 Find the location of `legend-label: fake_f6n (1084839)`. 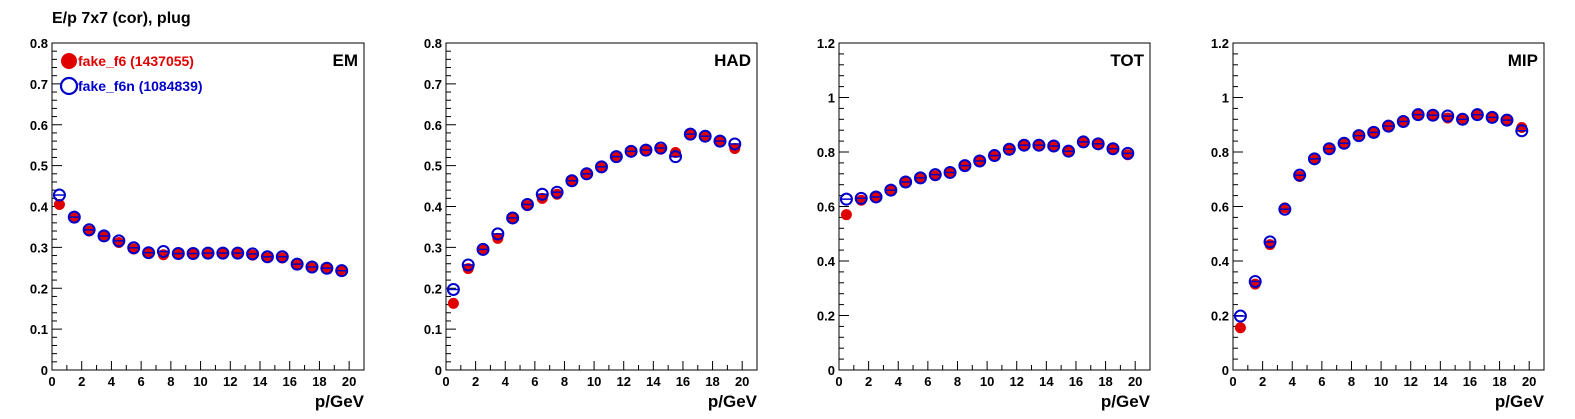

legend-label: fake_f6n (1084839) is located at coordinates (140, 86).